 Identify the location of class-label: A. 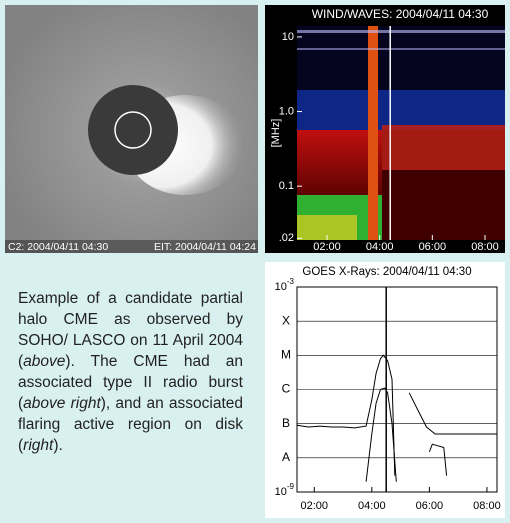
(286, 457).